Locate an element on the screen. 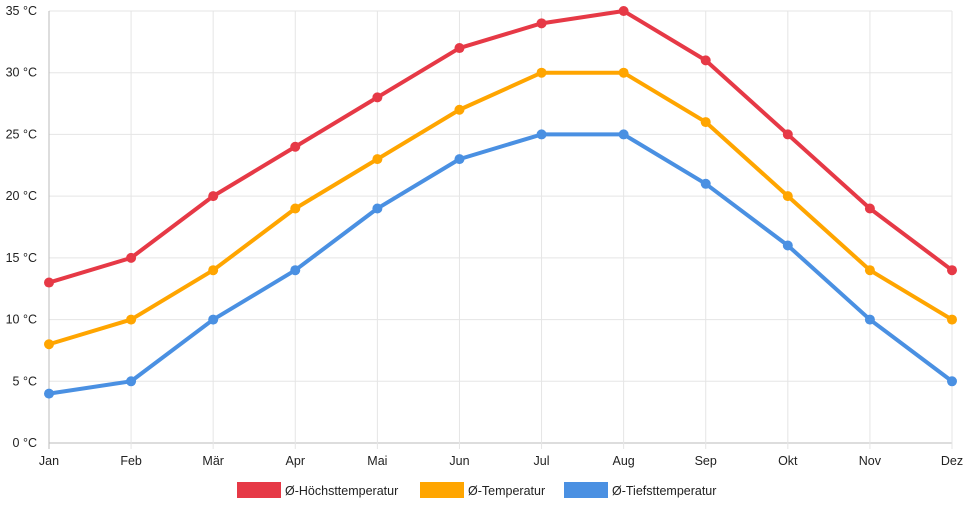  legend-item: Ø-Tiefsttemperatur is located at coordinates (640, 490).